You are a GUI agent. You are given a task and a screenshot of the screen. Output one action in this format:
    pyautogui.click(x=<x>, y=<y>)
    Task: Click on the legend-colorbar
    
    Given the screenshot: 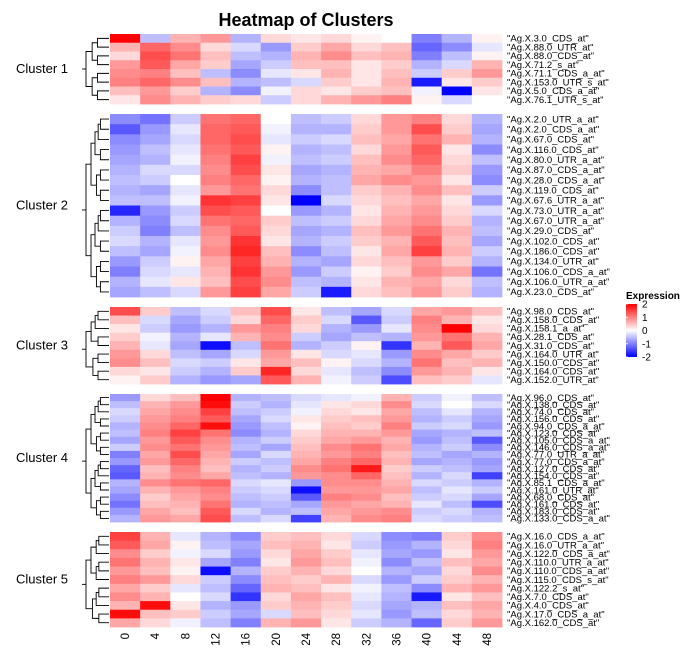 What is the action you would take?
    pyautogui.click(x=631, y=330)
    